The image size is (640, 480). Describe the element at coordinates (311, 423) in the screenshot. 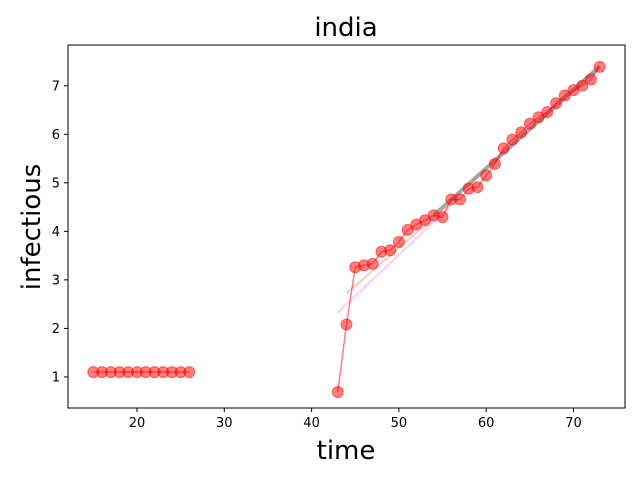

I see `x-tick-label: 40` at that location.